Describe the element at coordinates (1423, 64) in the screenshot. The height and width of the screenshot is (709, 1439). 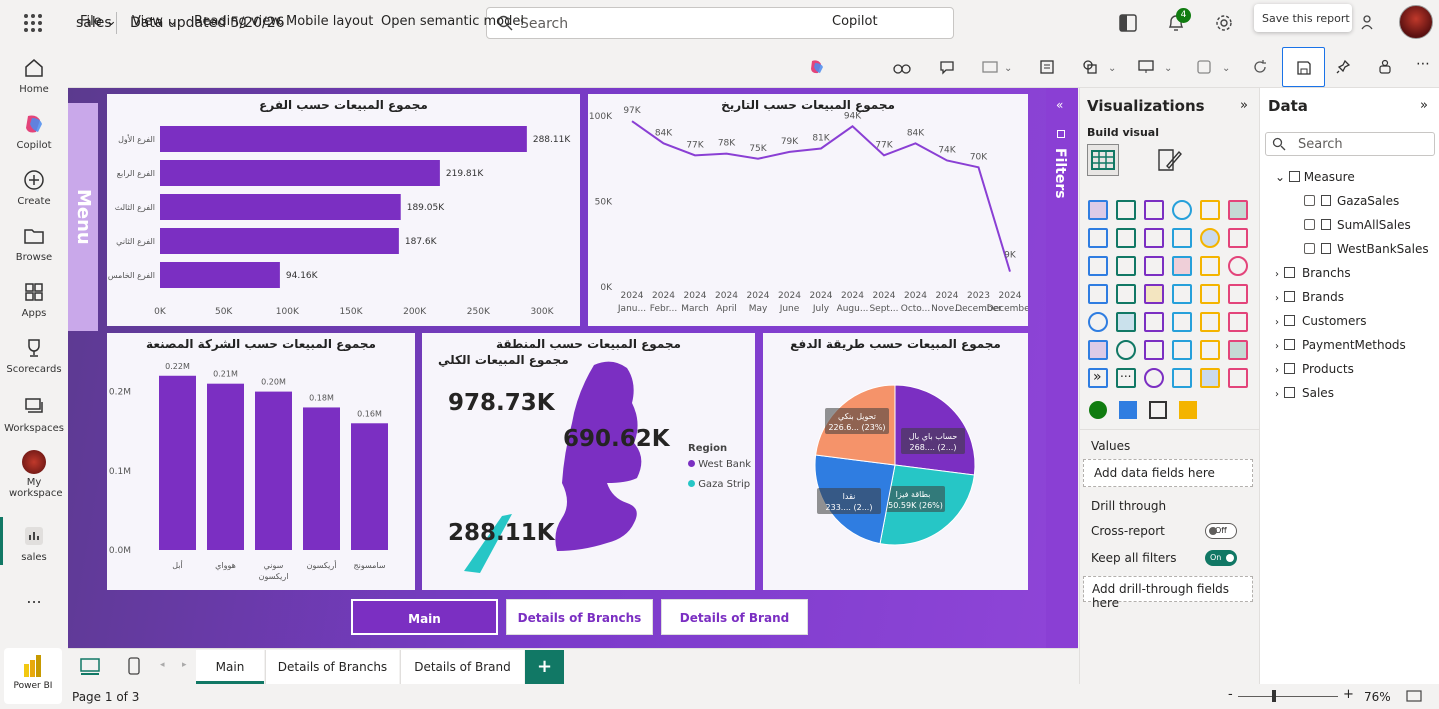
I see `more-options-icon: ⋯` at that location.